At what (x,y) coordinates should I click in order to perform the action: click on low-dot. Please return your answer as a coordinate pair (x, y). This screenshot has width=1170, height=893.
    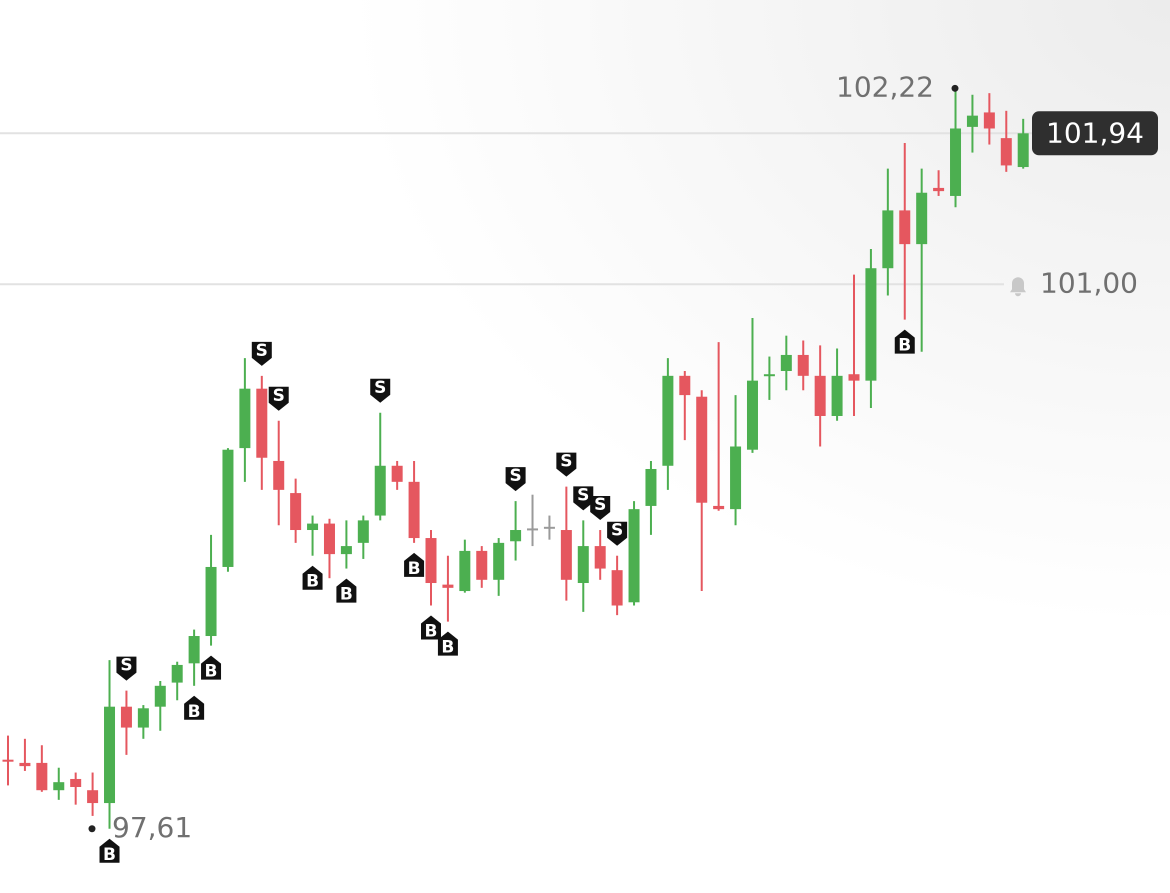
    Looking at the image, I should click on (92, 829).